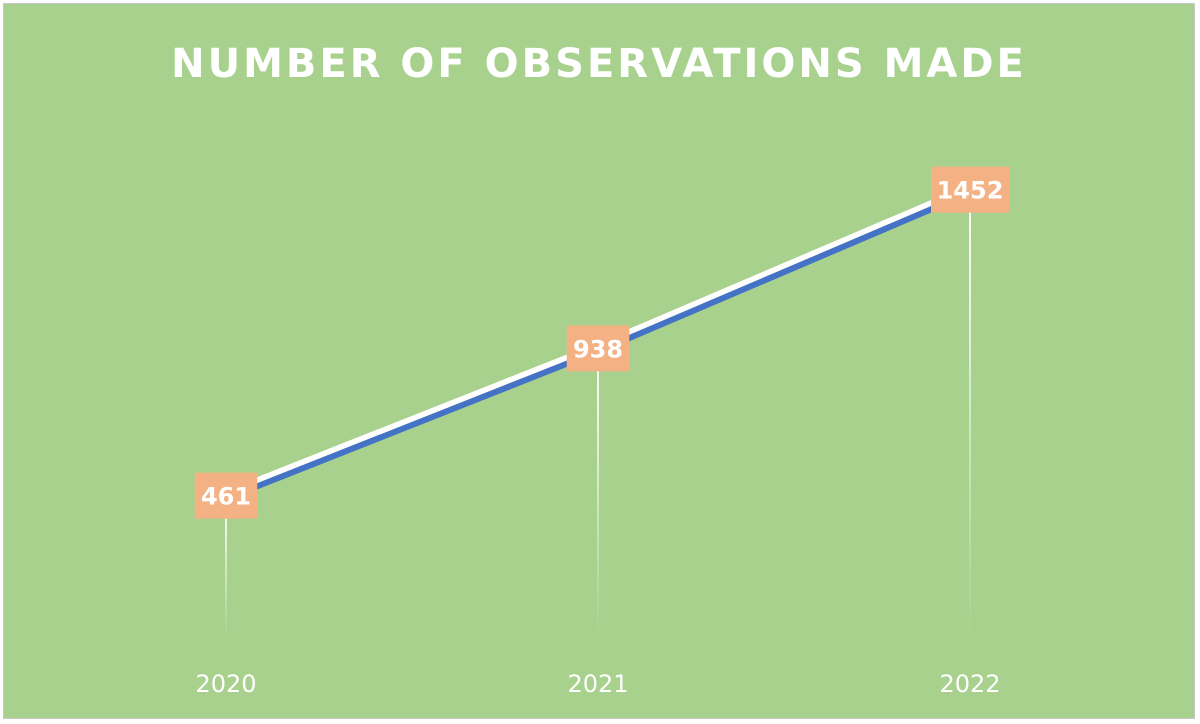  I want to click on drop-line-2022, so click(970, 413).